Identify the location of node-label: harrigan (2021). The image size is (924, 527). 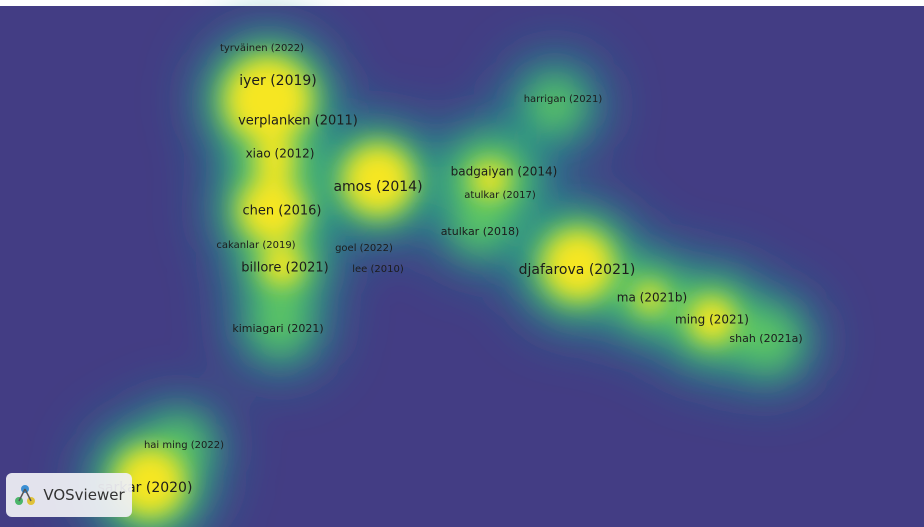
(563, 99).